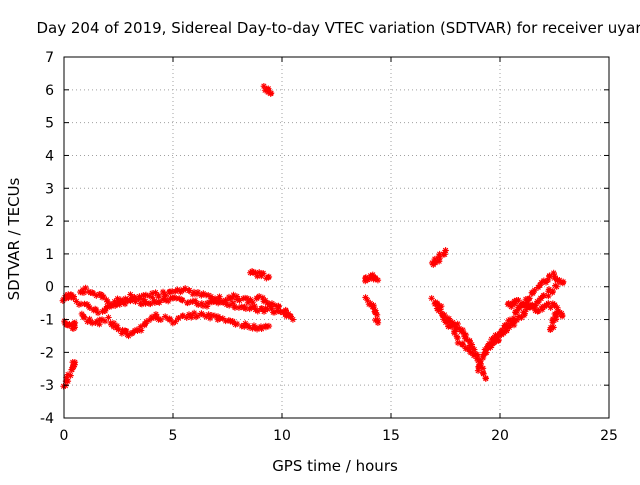 Image resolution: width=640 pixels, height=485 pixels. Describe the element at coordinates (14, 238) in the screenshot. I see `y-axis-label: SDTVAR / TECUs` at that location.